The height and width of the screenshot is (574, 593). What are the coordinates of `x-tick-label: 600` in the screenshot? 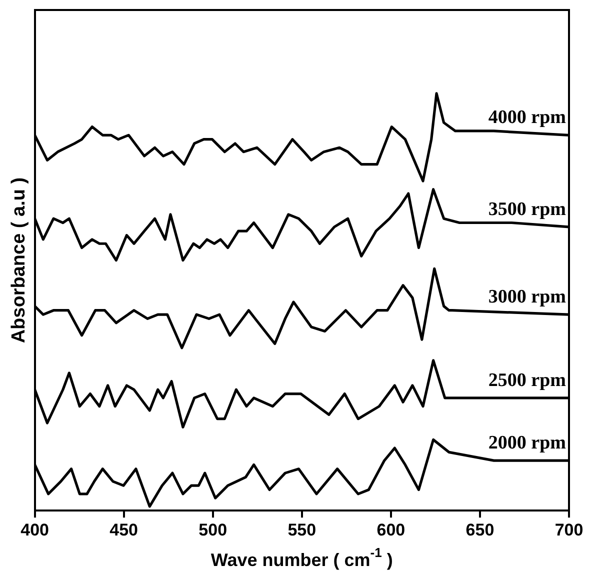 It's located at (391, 530).